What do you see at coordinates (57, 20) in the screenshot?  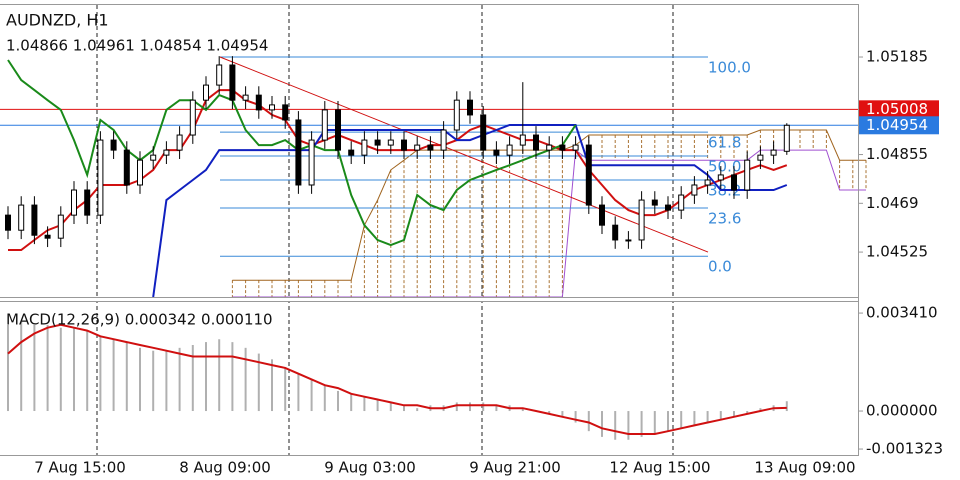 I see `symbol-title: AUDNZD, H1` at bounding box center [57, 20].